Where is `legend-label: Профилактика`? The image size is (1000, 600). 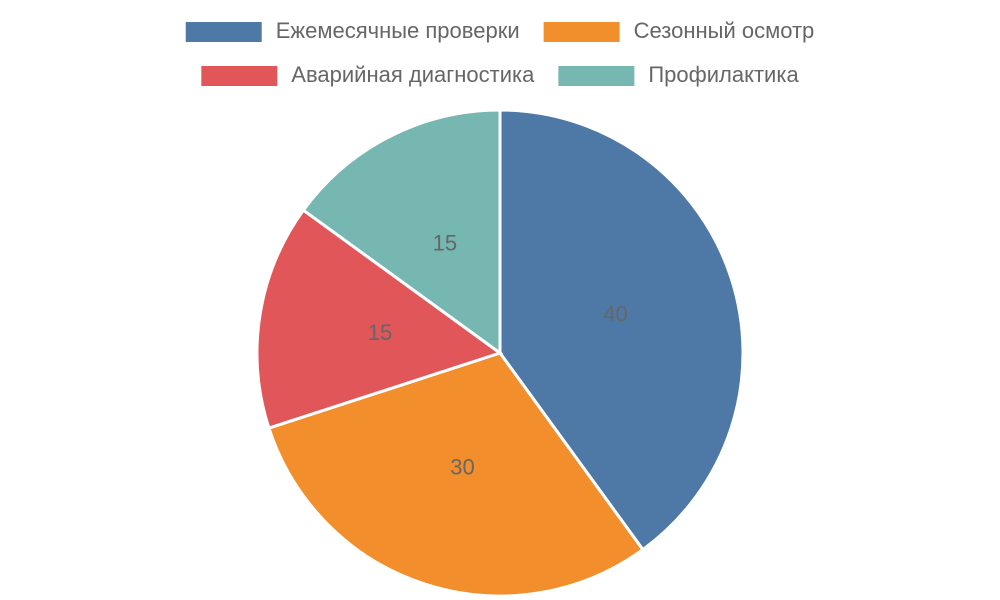 legend-label: Профилактика is located at coordinates (723, 74).